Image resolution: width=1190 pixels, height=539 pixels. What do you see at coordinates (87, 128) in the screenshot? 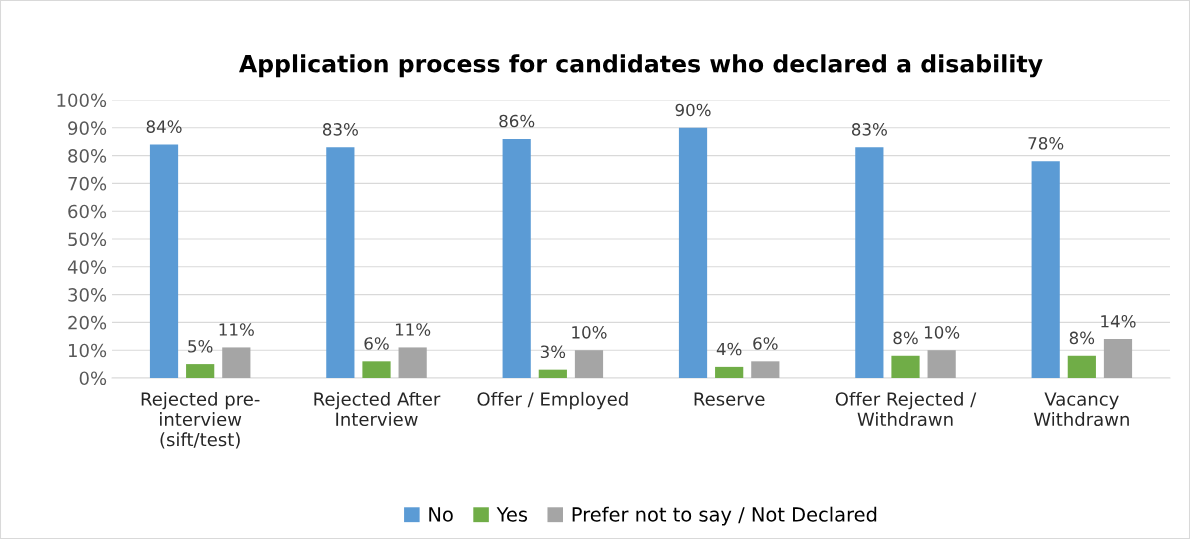
I see `y-tick-label: 90%` at bounding box center [87, 128].